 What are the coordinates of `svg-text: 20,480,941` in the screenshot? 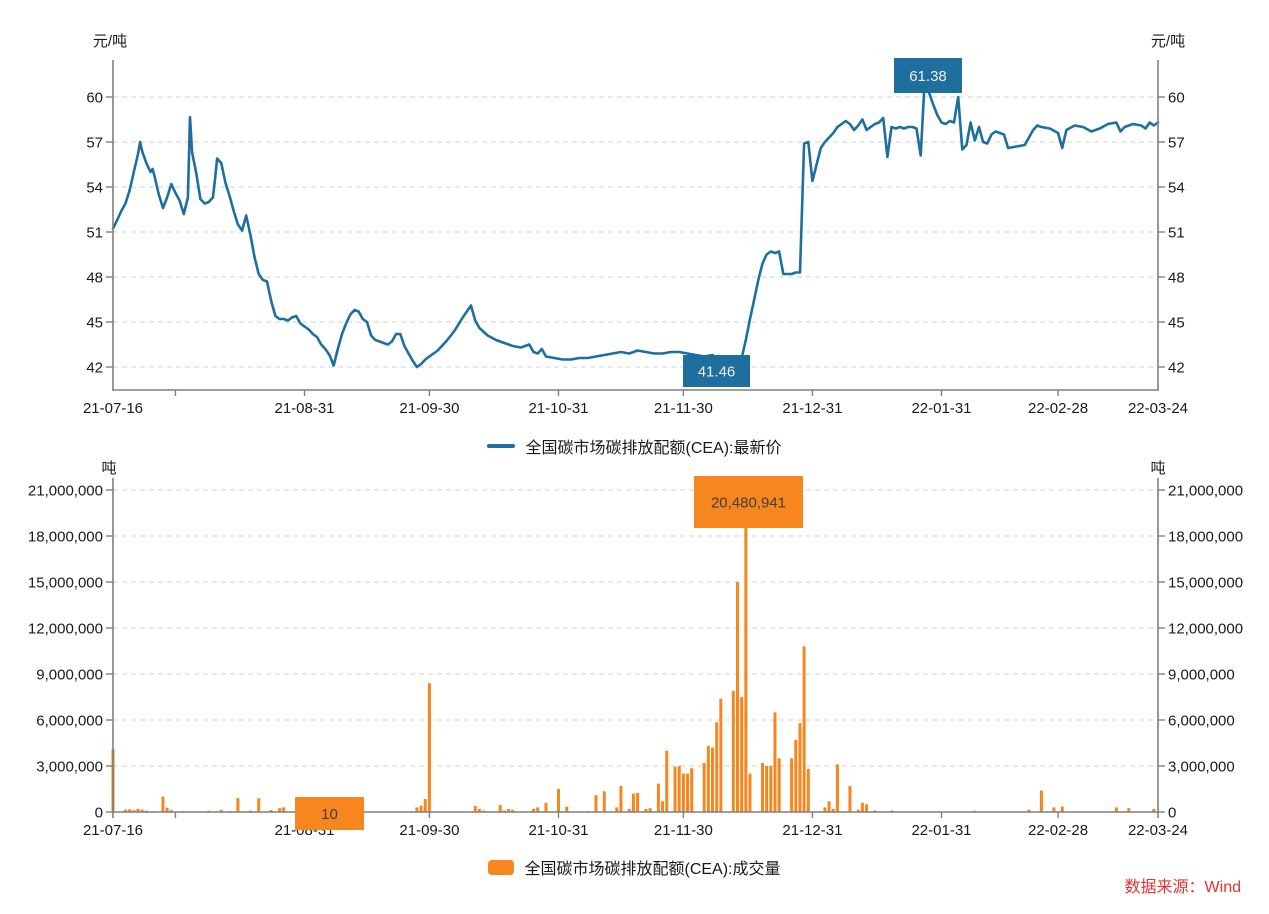 It's located at (748, 503).